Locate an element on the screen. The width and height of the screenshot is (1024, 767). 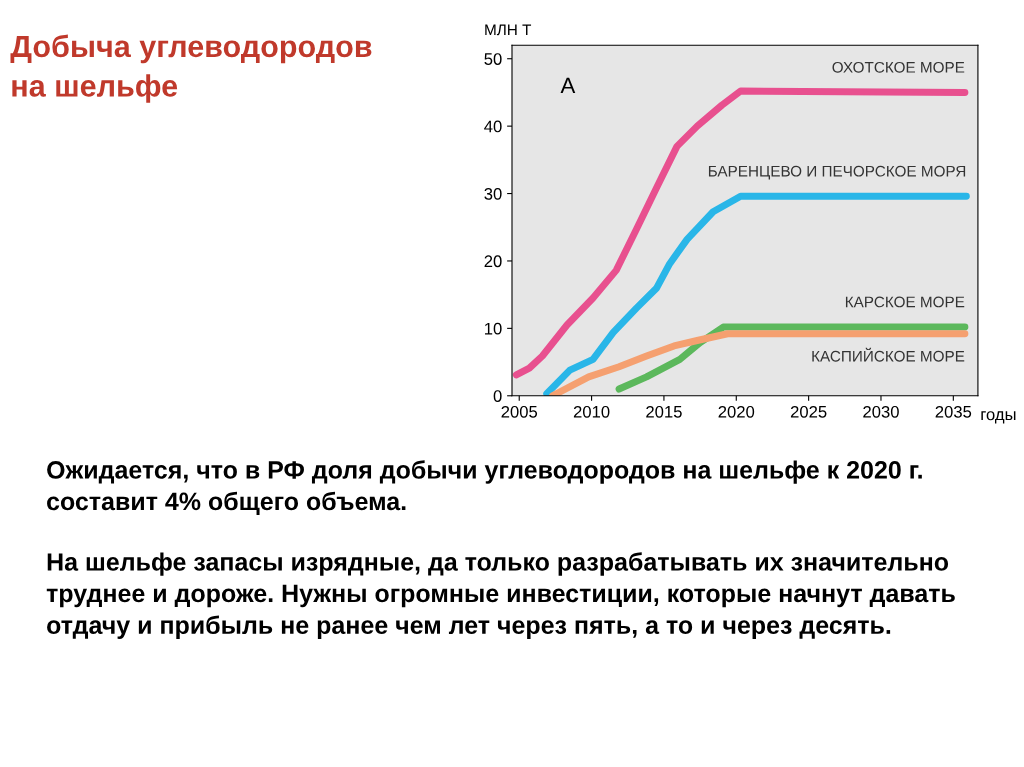
y-tick-label: 50 is located at coordinates (493, 59).